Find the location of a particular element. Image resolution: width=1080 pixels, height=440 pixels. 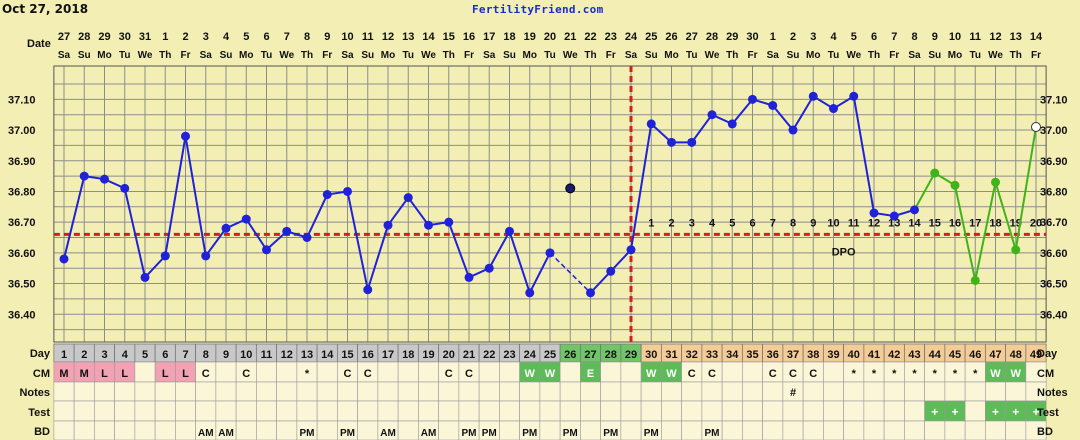

date-label: 6 is located at coordinates (874, 37).